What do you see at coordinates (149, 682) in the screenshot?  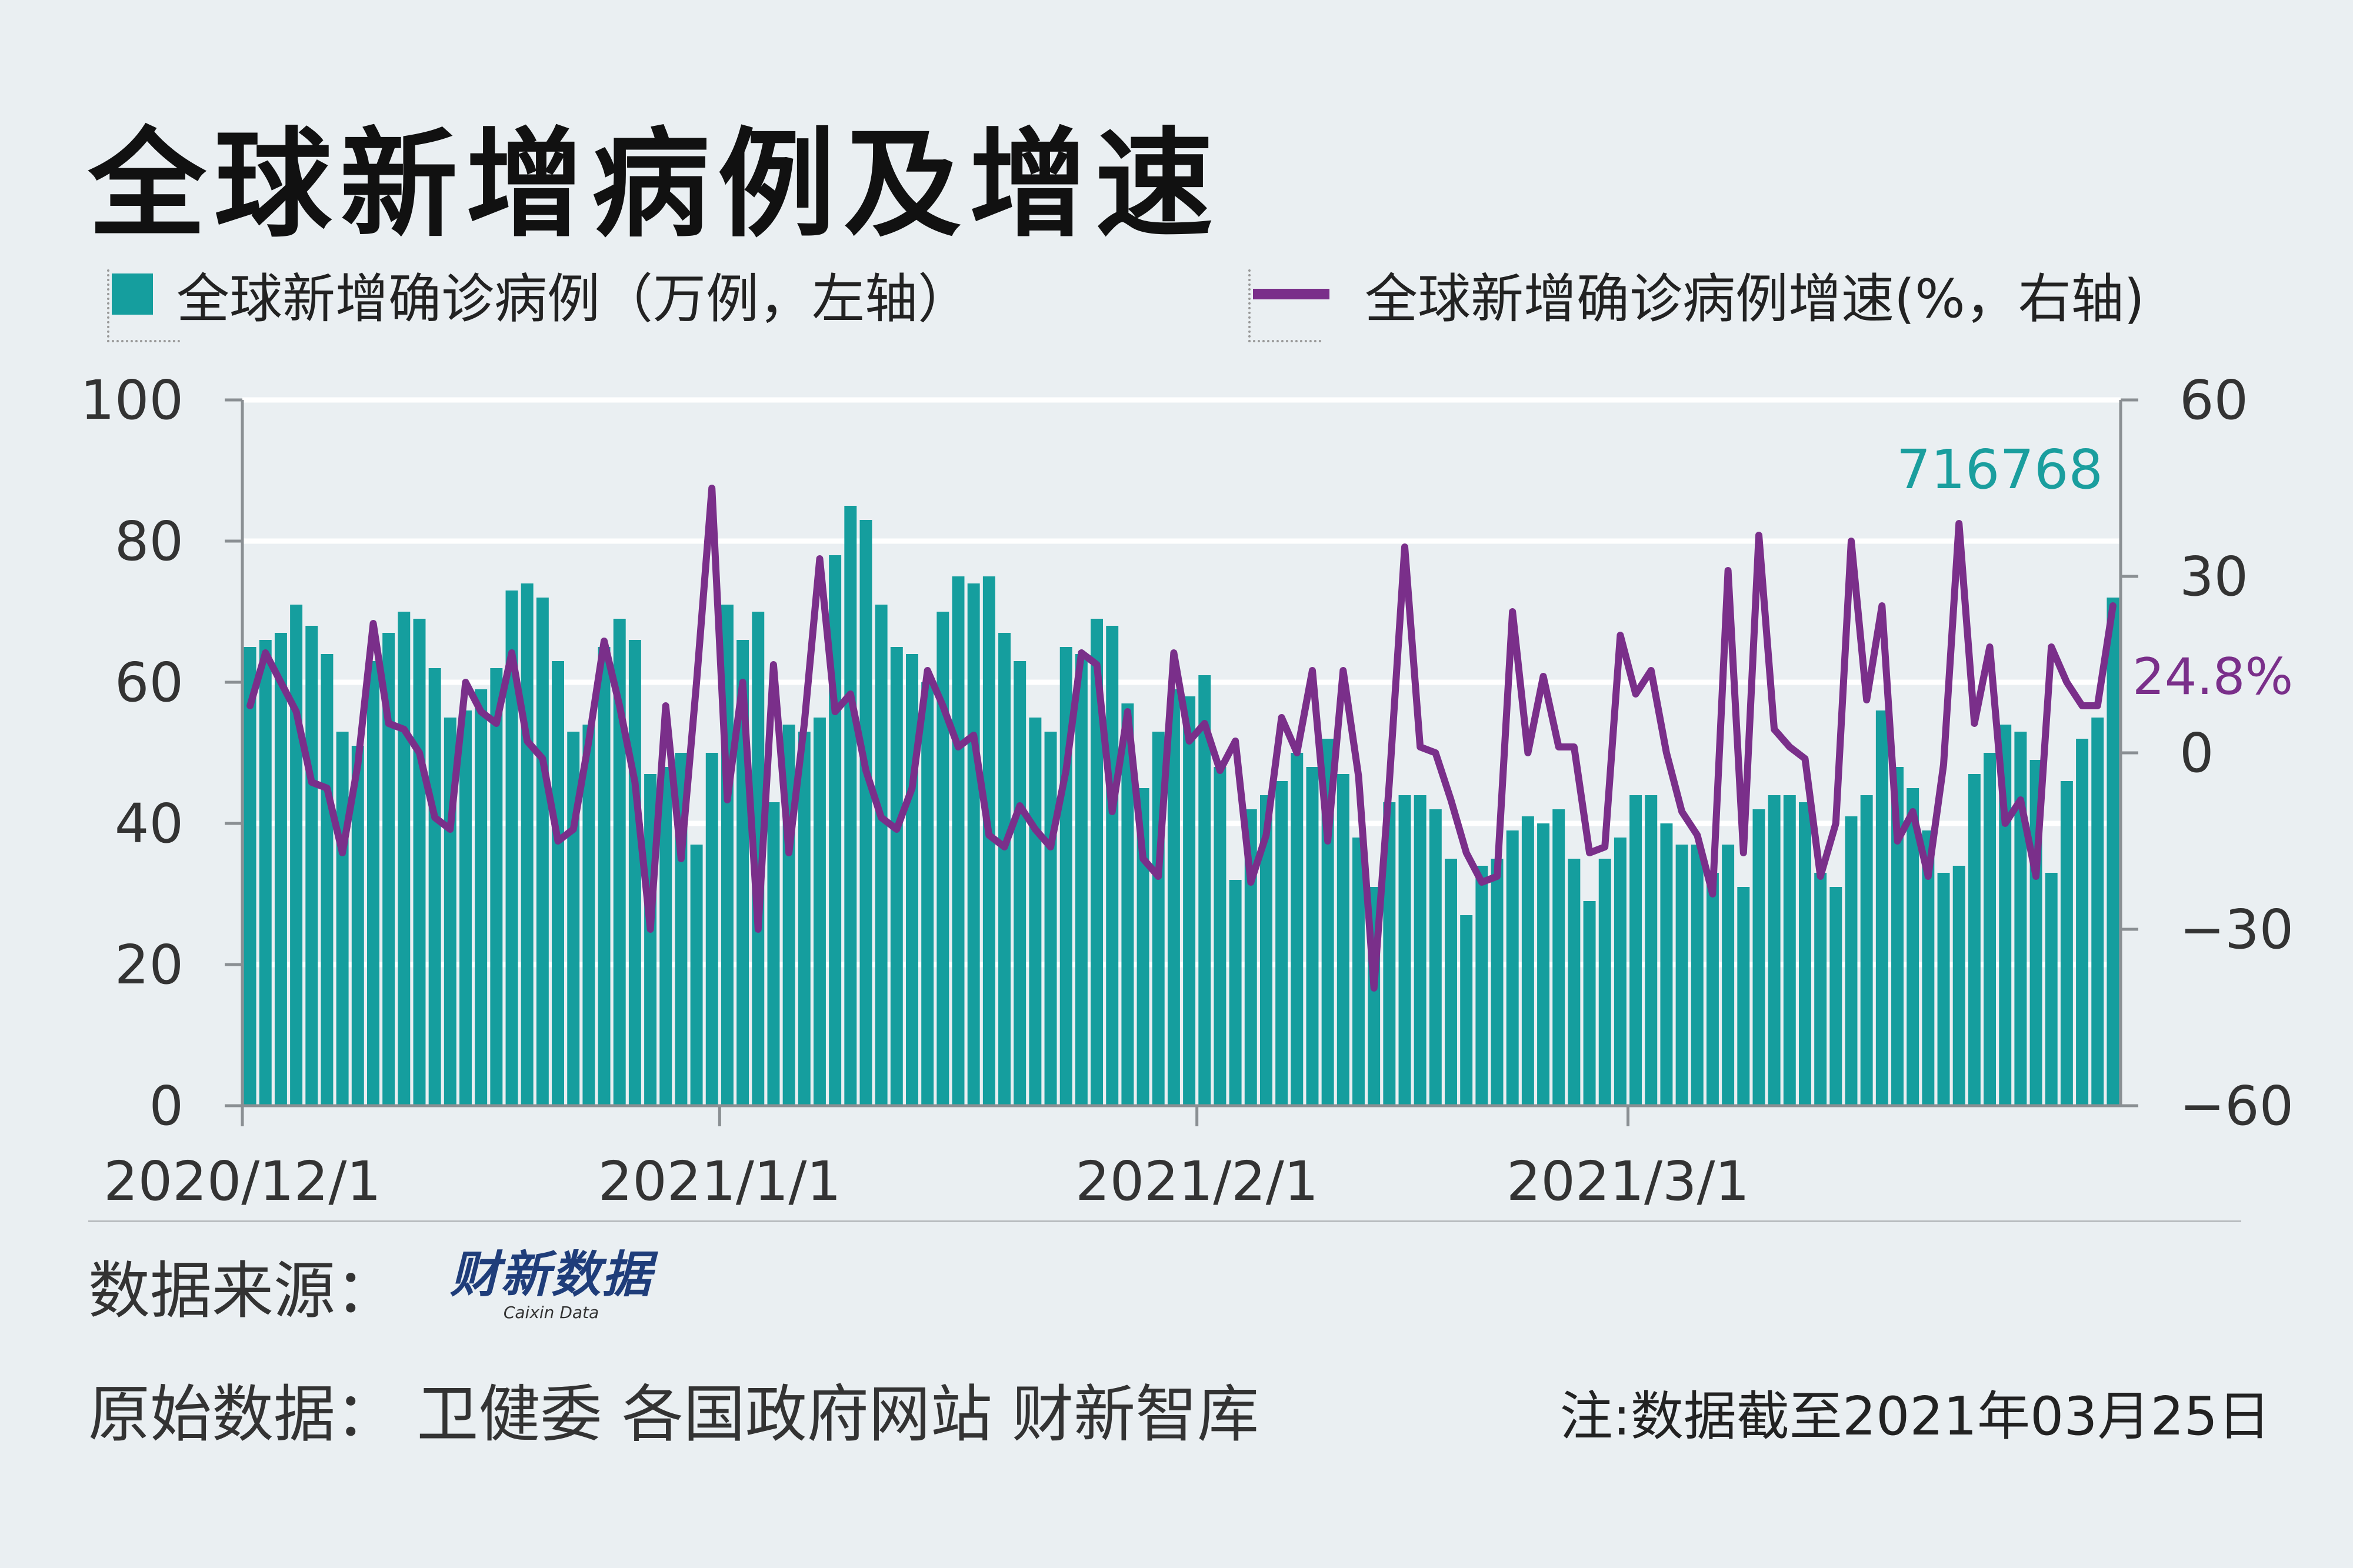 I see `left-tick-label: 60` at bounding box center [149, 682].